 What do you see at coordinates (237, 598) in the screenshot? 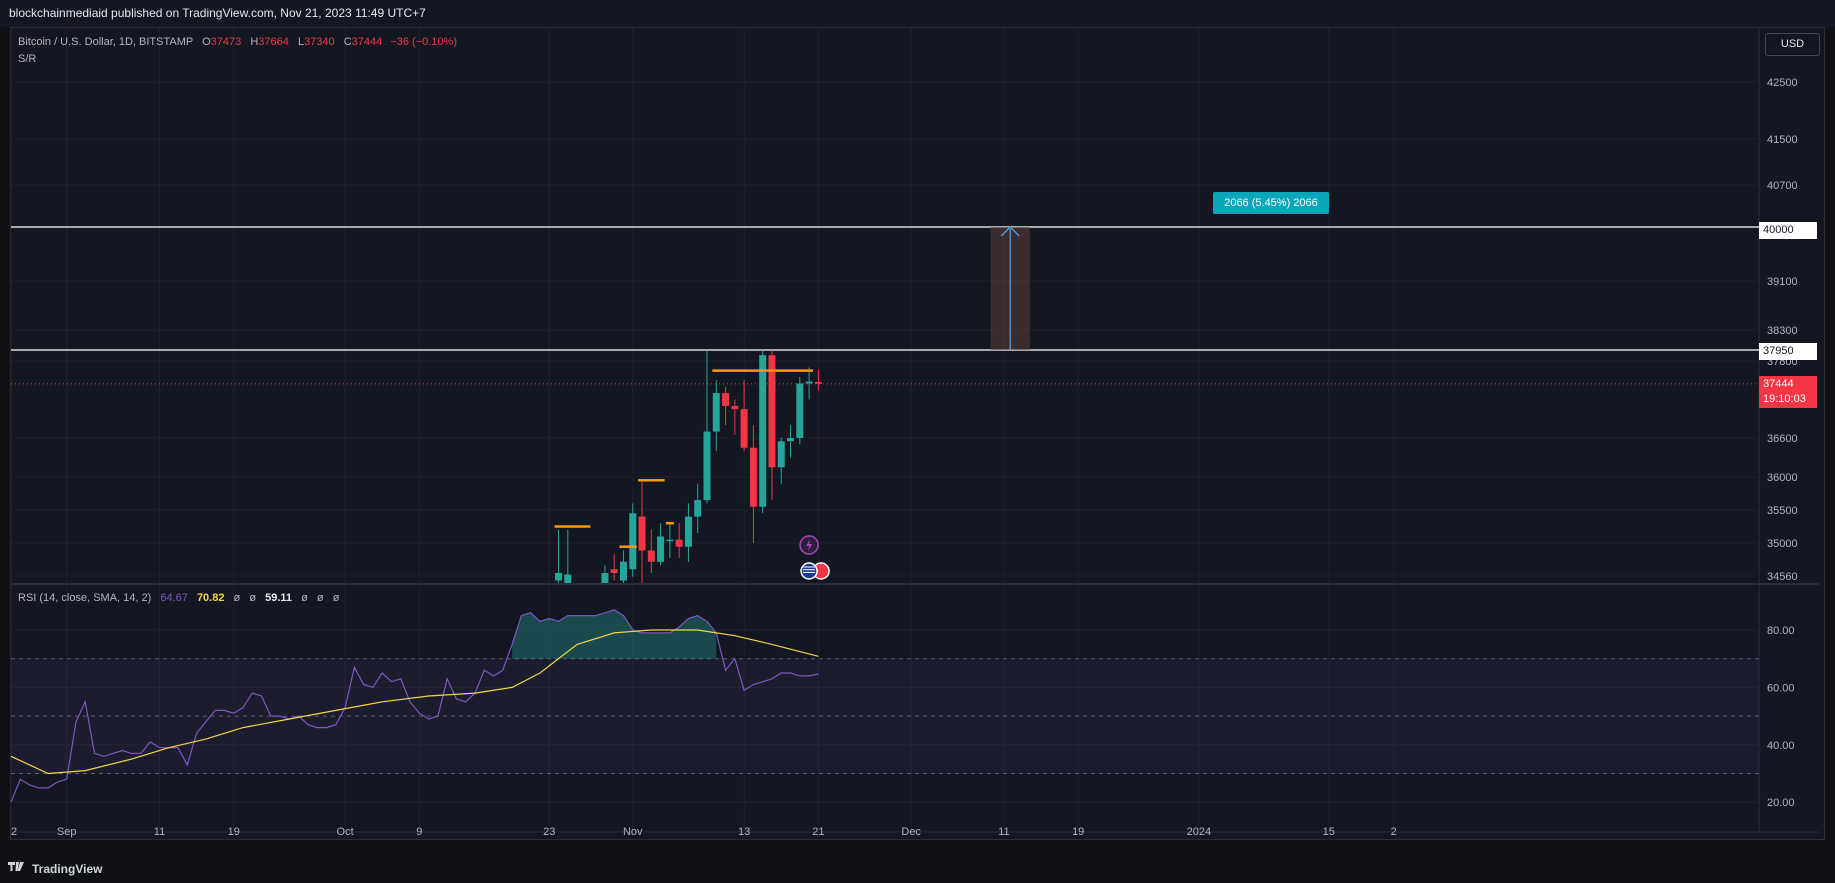
I see `rsi-empty-1: ø` at bounding box center [237, 598].